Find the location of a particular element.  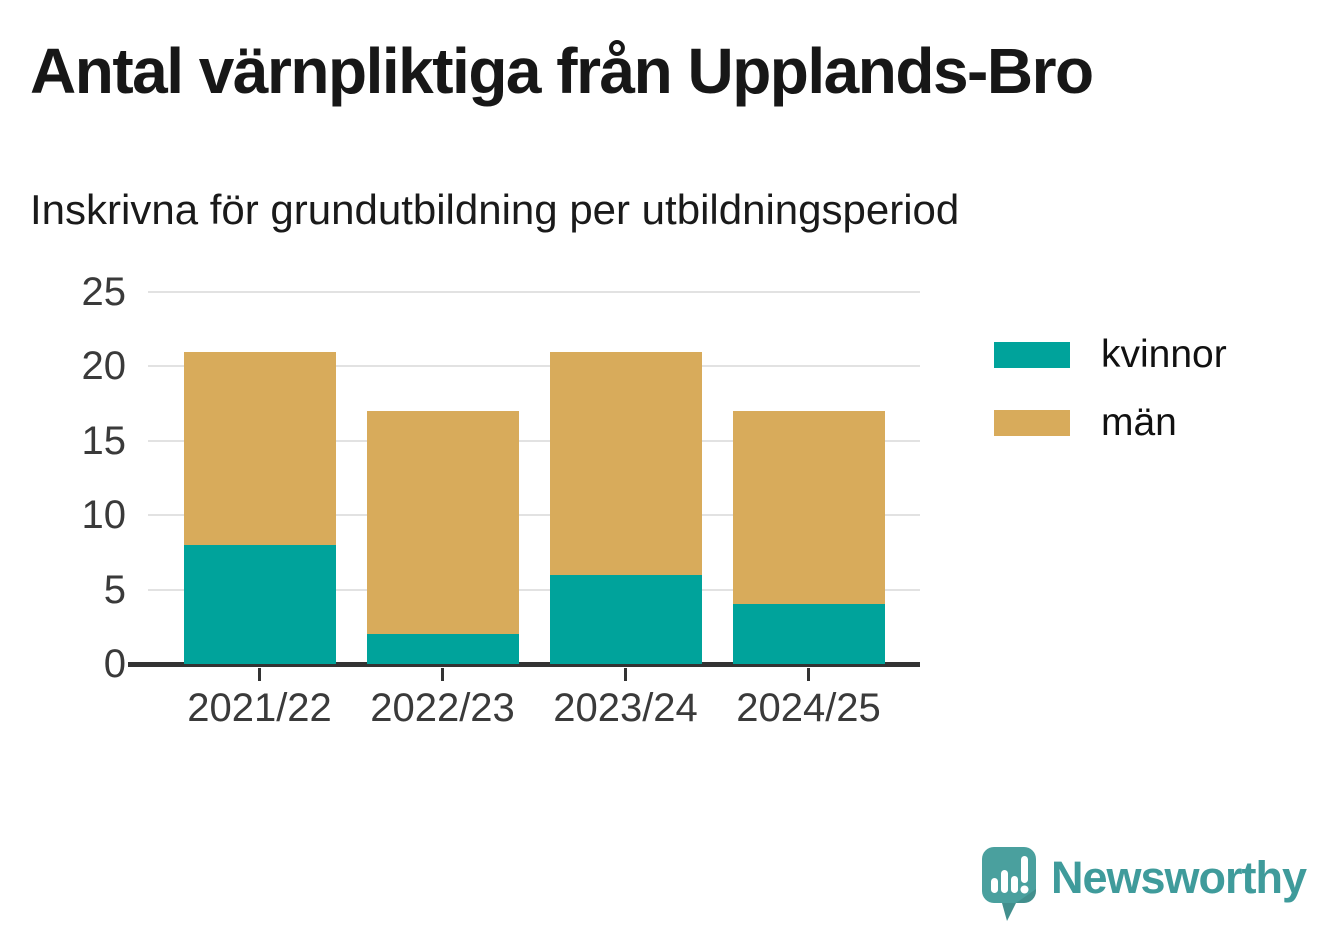

brand-name: Newsworthy is located at coordinates (1179, 877).